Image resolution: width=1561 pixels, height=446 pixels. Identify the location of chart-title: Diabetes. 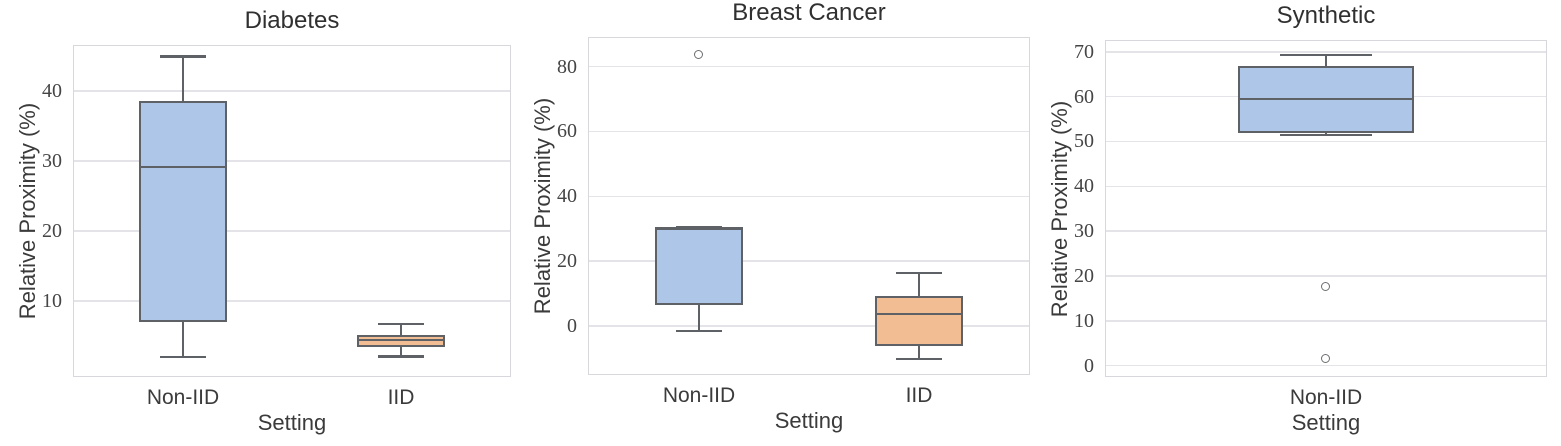
(292, 20).